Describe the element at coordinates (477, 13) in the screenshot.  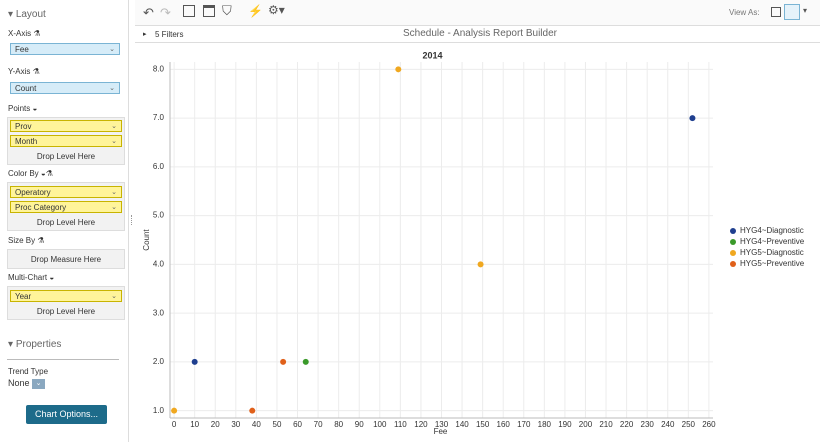
I see `toolbar: ↶ ↷ ⛉ ⚡ ⚙▾ View As: ▾` at that location.